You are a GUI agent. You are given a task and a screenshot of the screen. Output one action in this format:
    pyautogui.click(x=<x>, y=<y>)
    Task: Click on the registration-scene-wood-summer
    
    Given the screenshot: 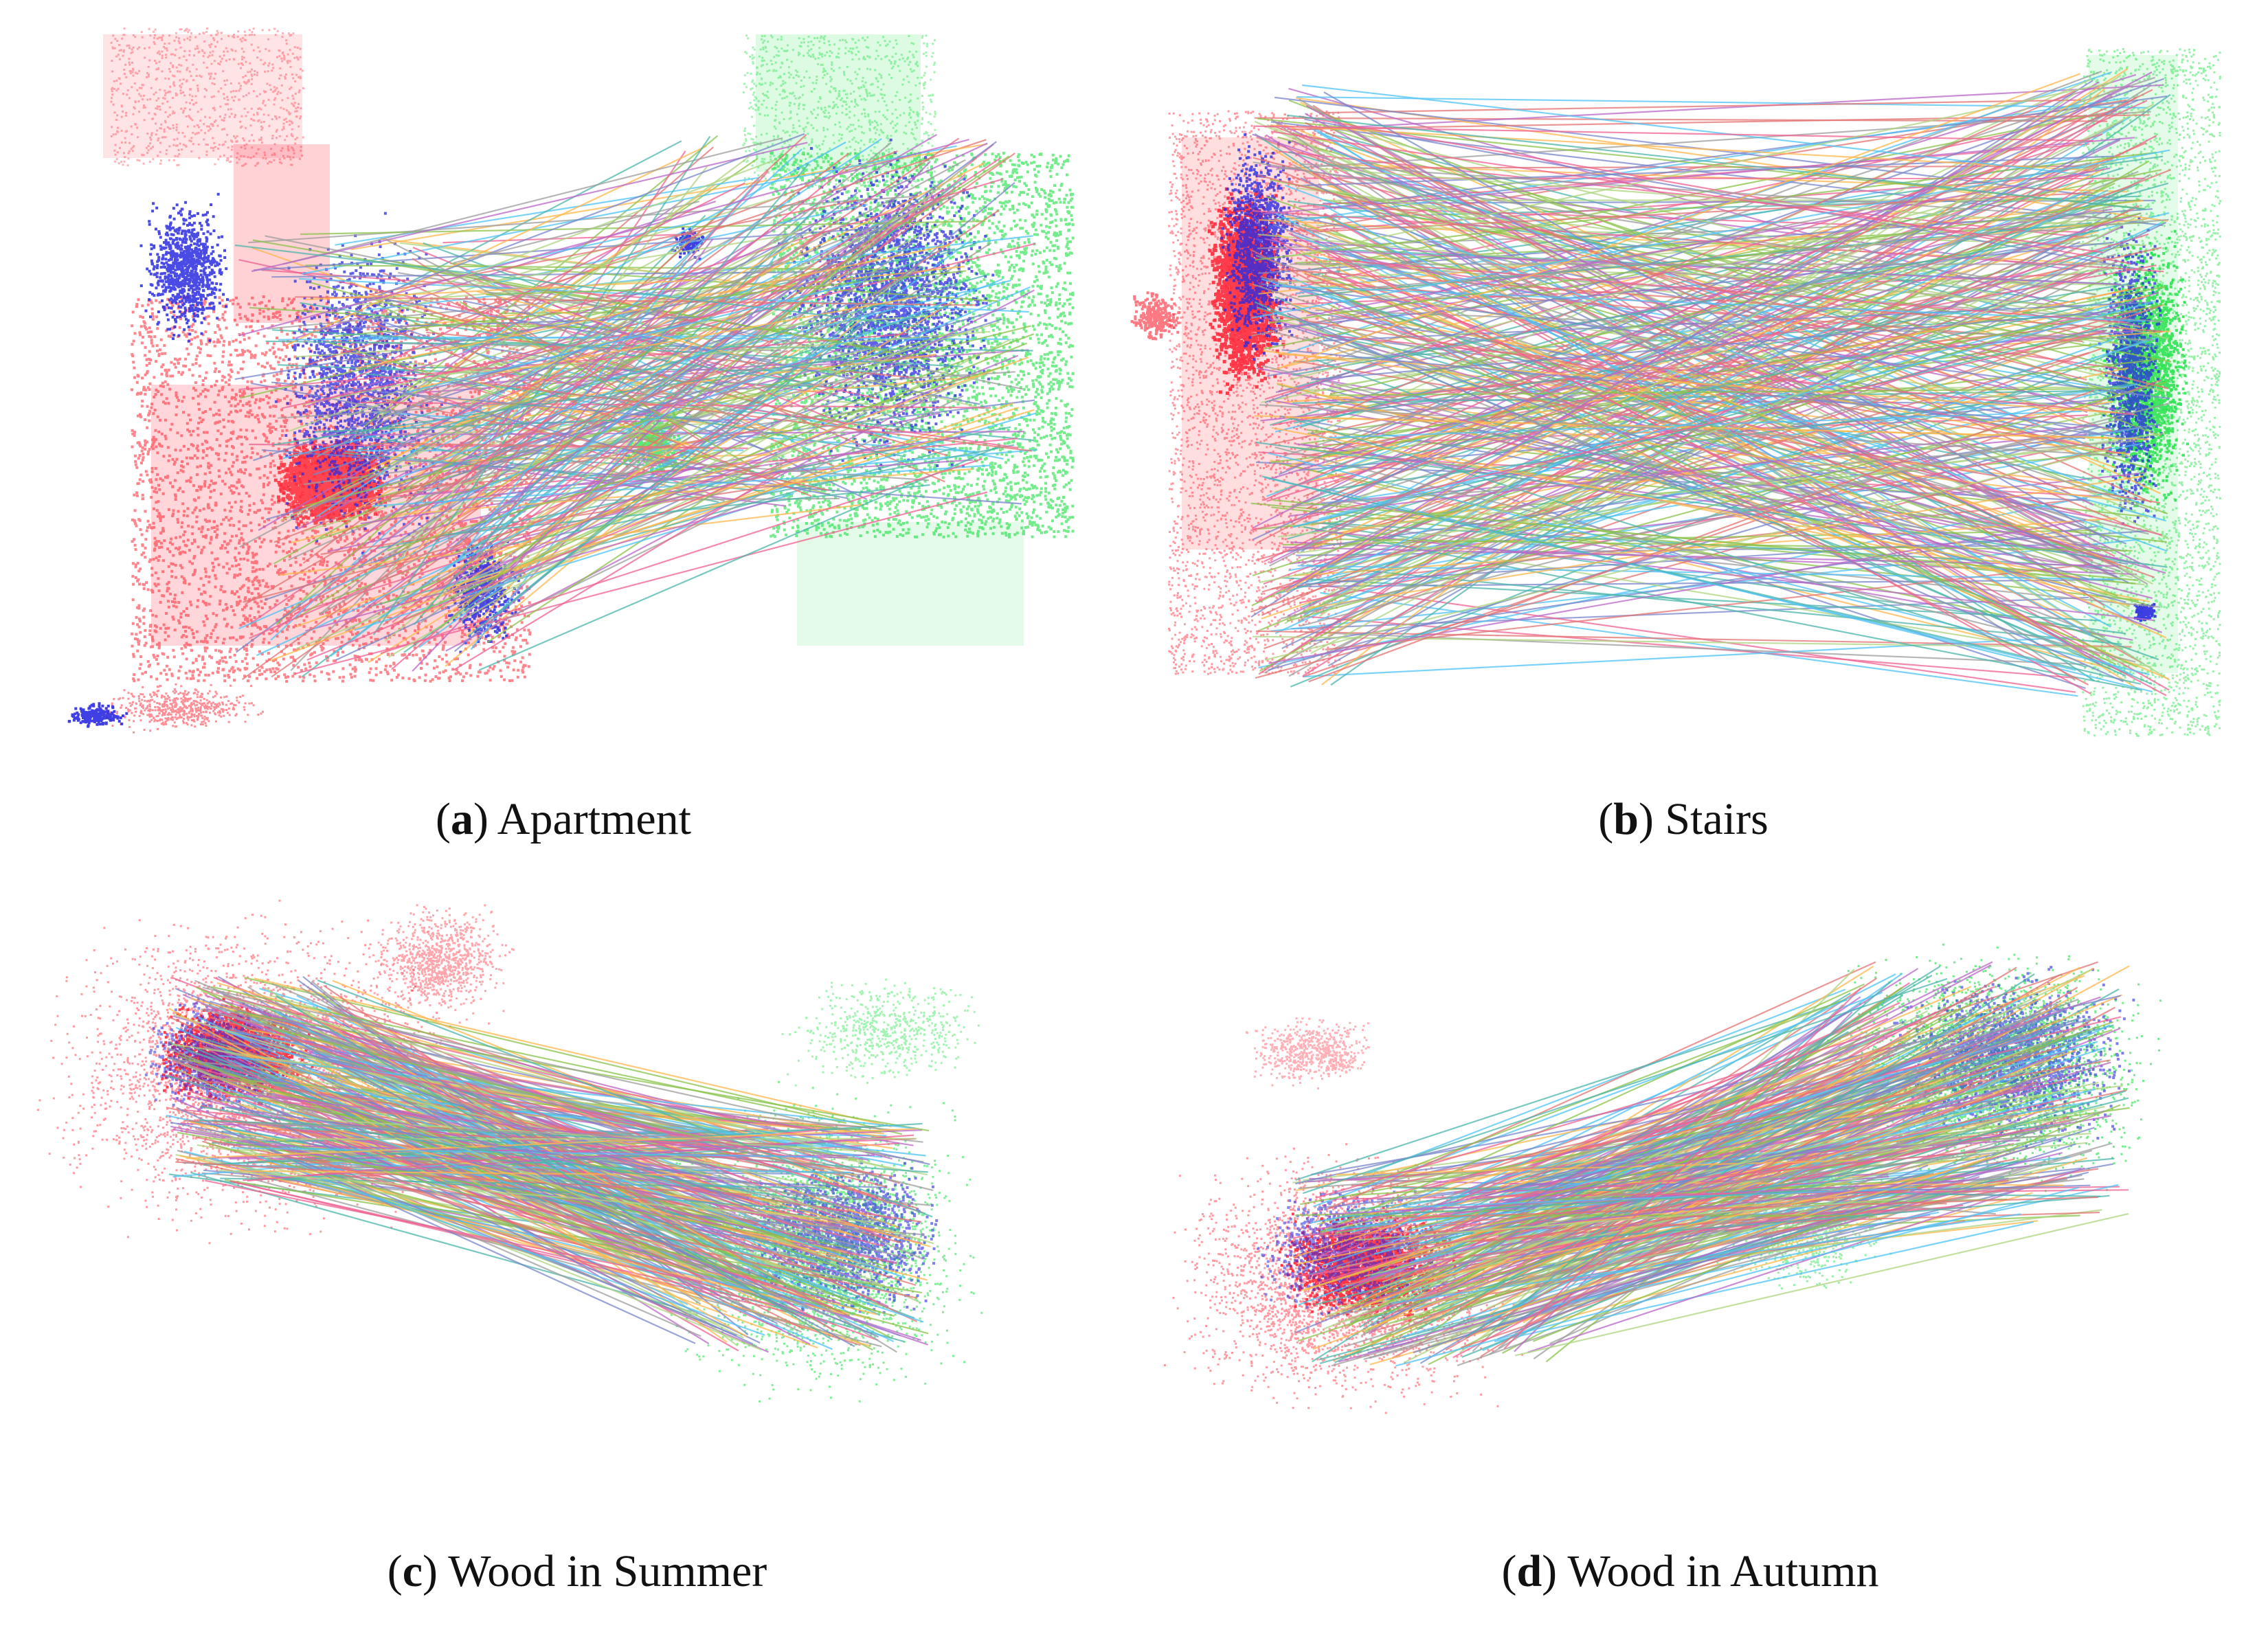 What is the action you would take?
    pyautogui.click(x=509, y=1151)
    